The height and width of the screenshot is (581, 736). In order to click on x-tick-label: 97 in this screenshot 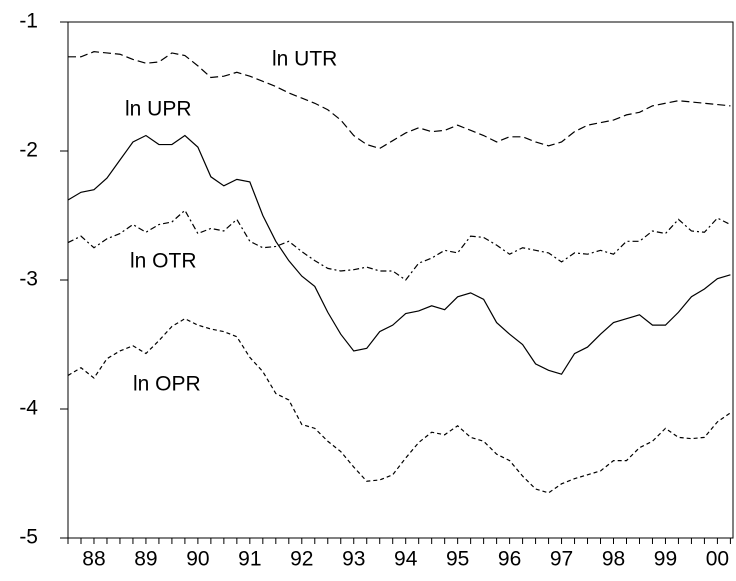, I will do `click(561, 559)`.